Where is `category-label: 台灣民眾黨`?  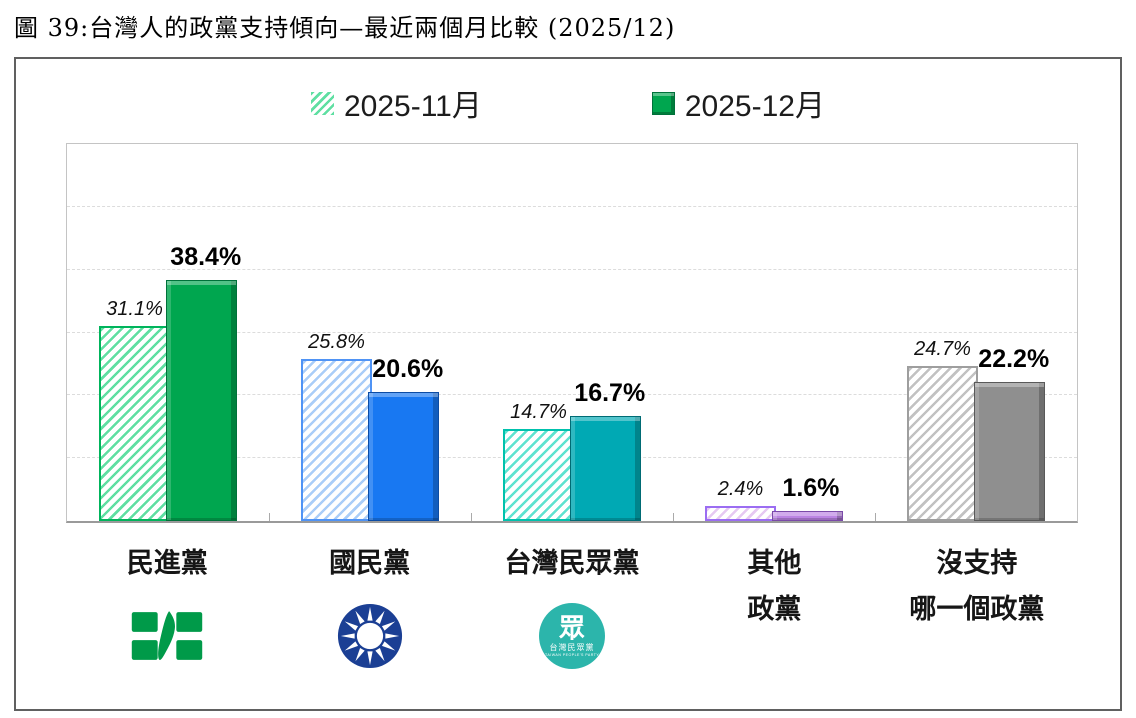 category-label: 台灣民眾黨 is located at coordinates (572, 563).